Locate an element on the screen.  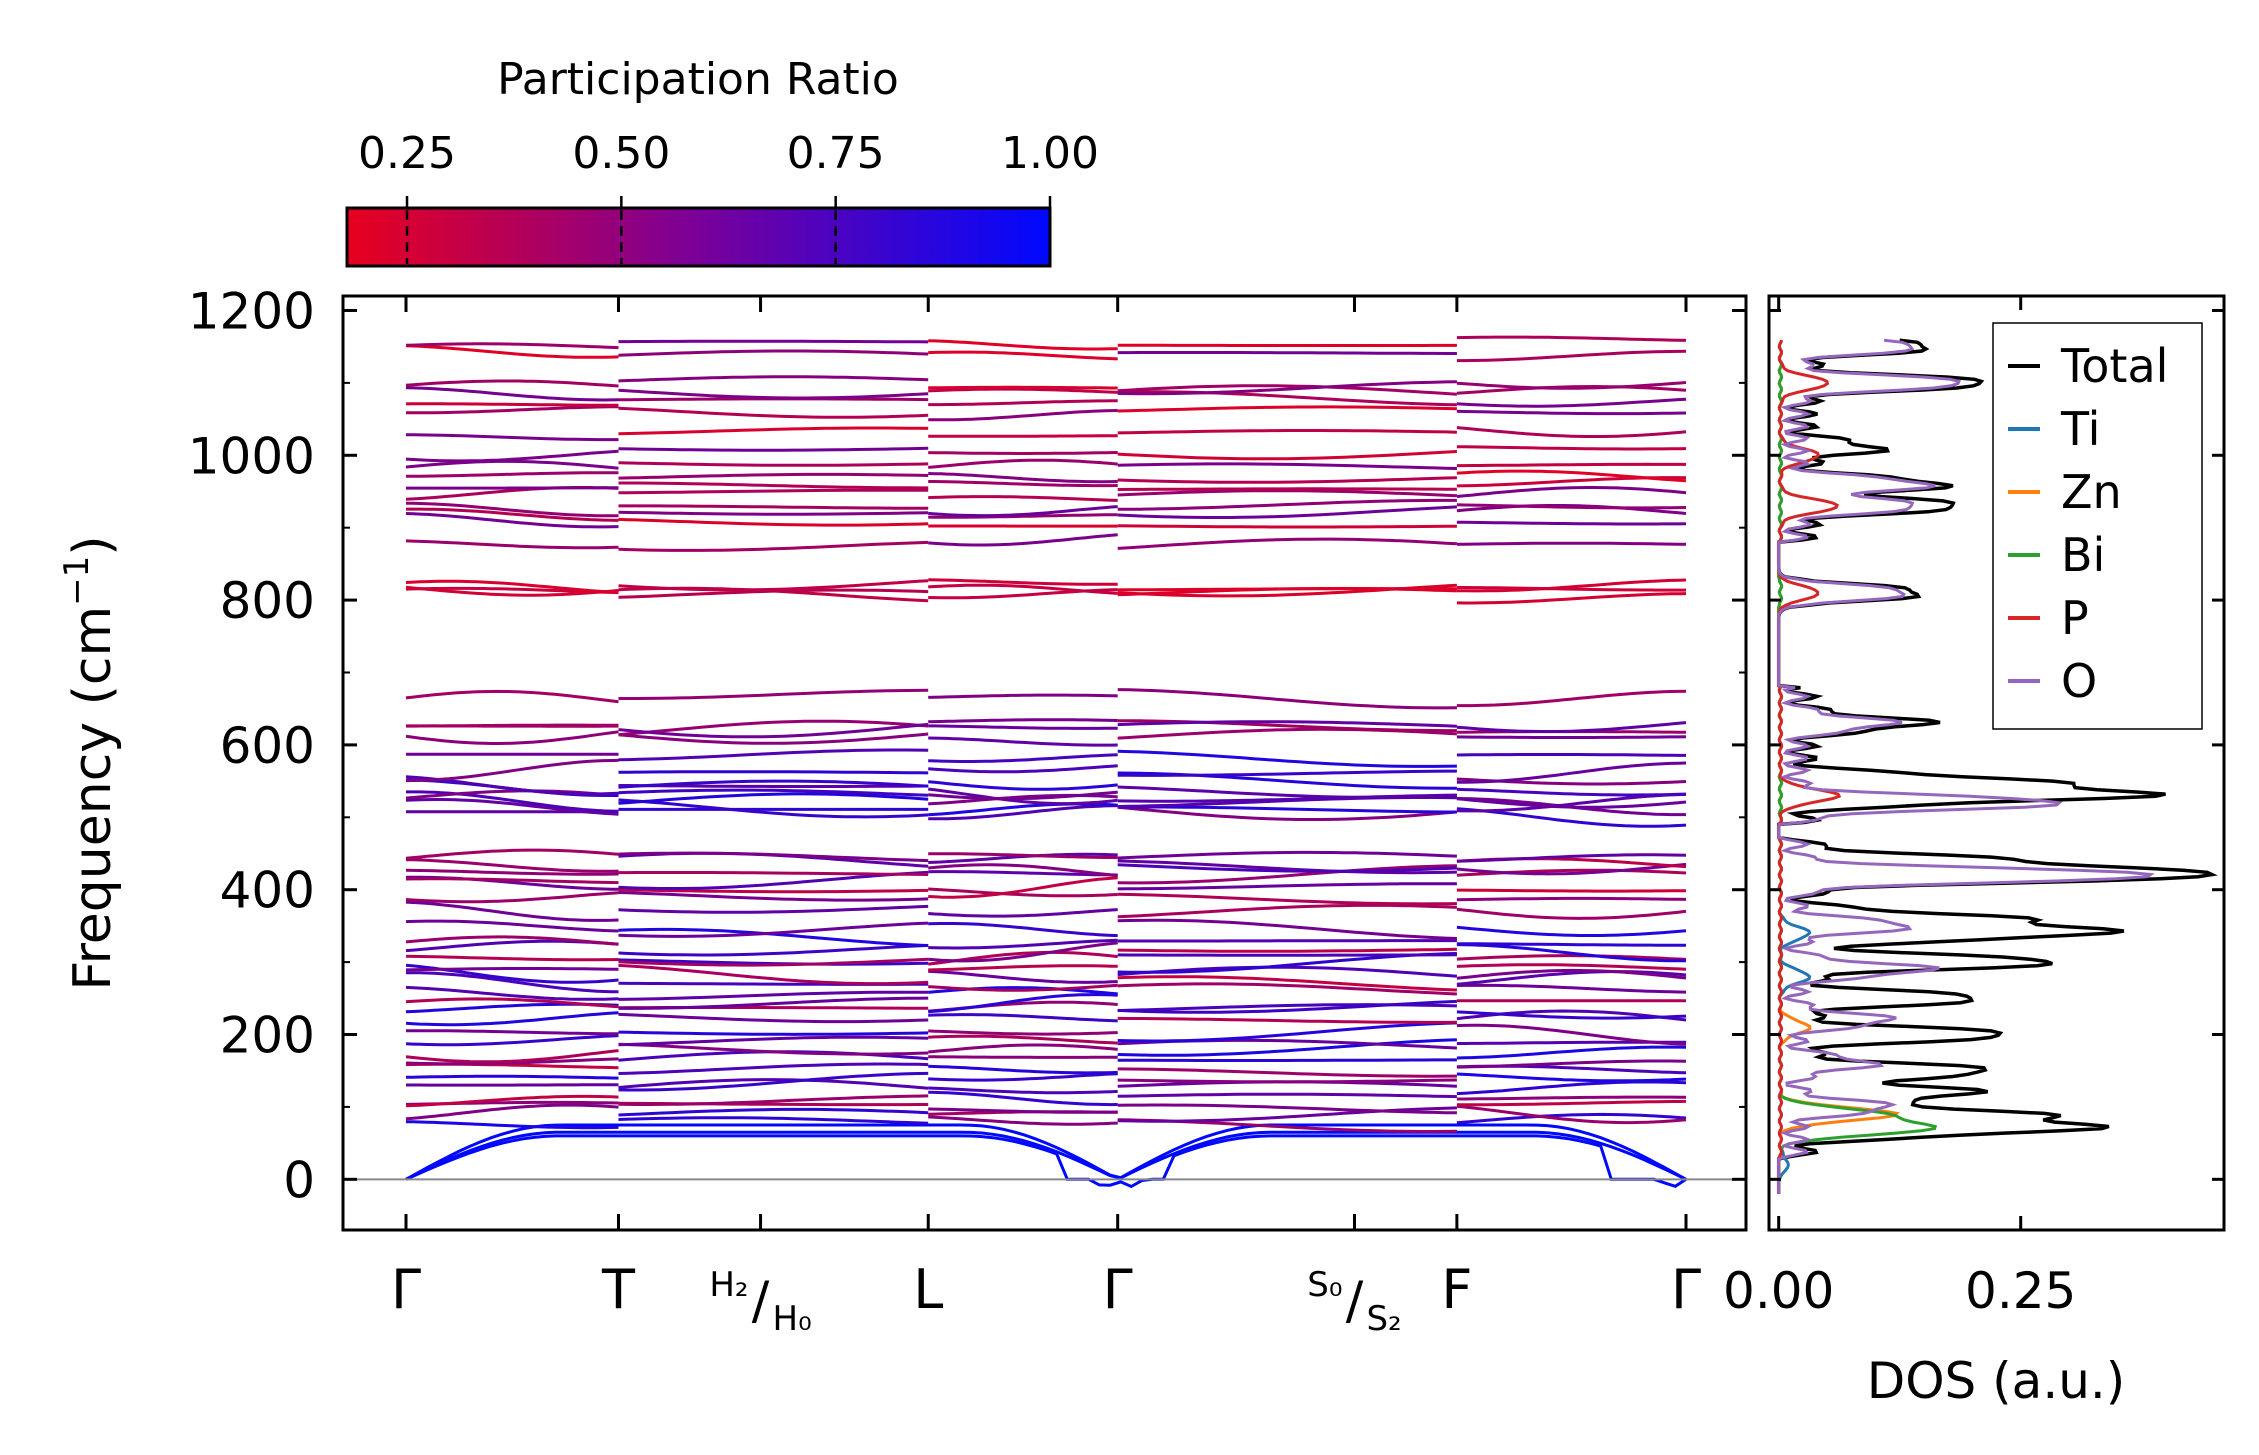
band-y-tick-label: 0 is located at coordinates (299, 1180).